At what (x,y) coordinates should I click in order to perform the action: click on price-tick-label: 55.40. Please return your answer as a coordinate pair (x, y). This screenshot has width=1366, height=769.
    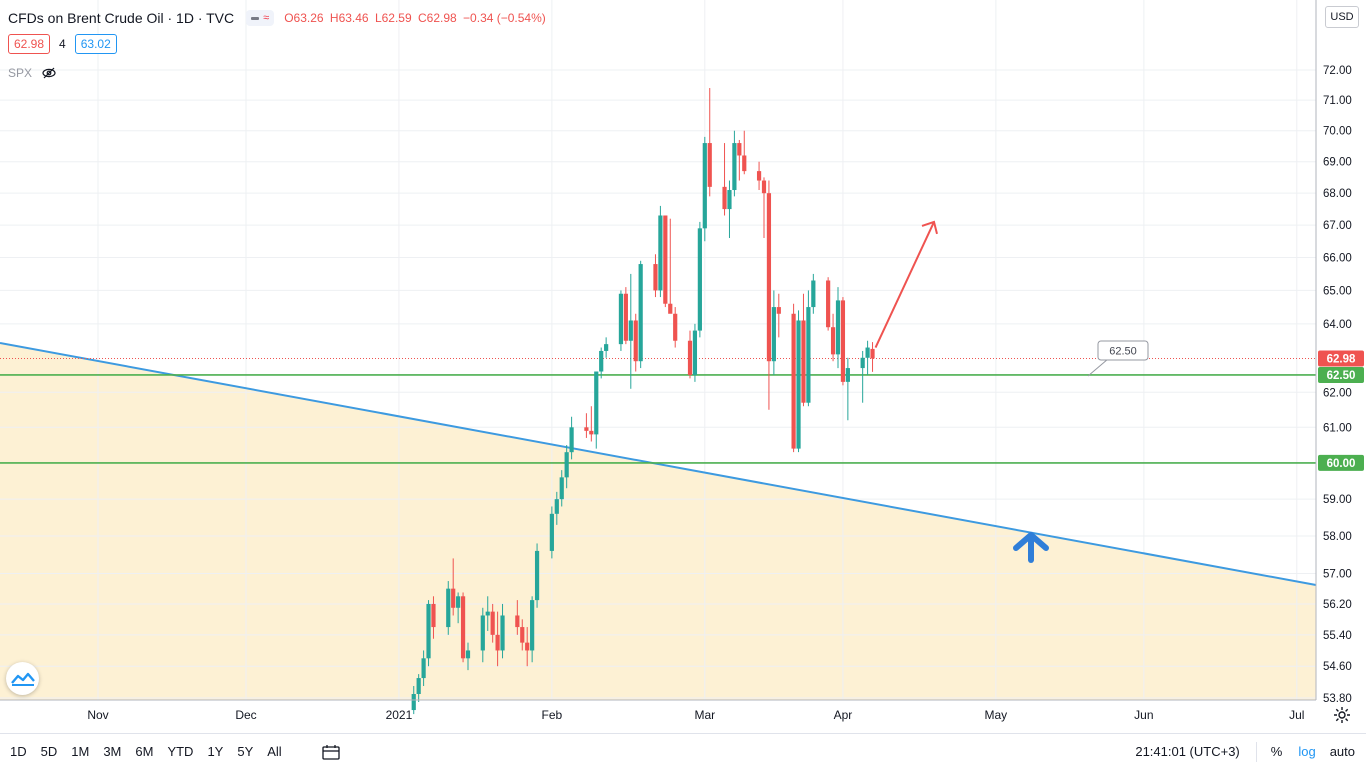
    Looking at the image, I should click on (1337, 636).